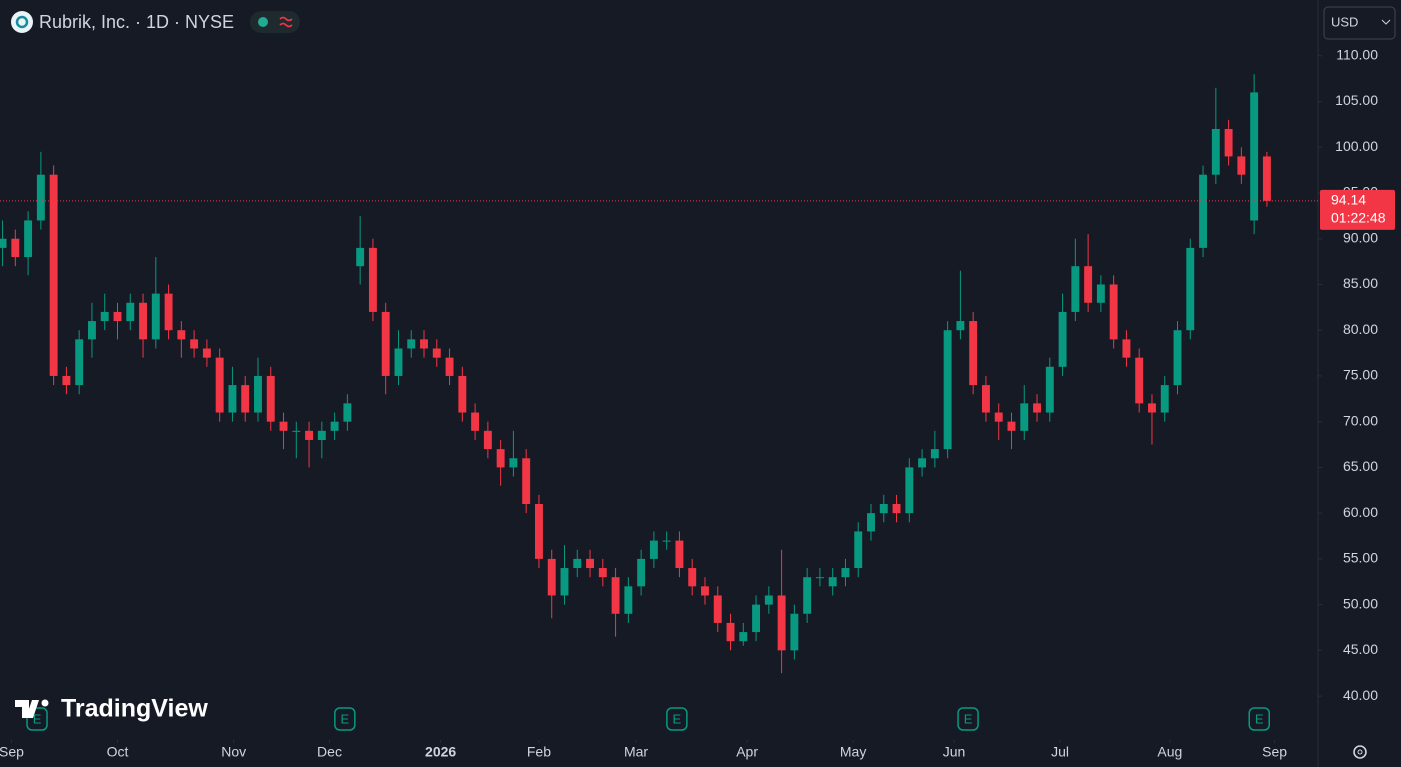  What do you see at coordinates (1360, 695) in the screenshot?
I see `y-tick-label: 40.00` at bounding box center [1360, 695].